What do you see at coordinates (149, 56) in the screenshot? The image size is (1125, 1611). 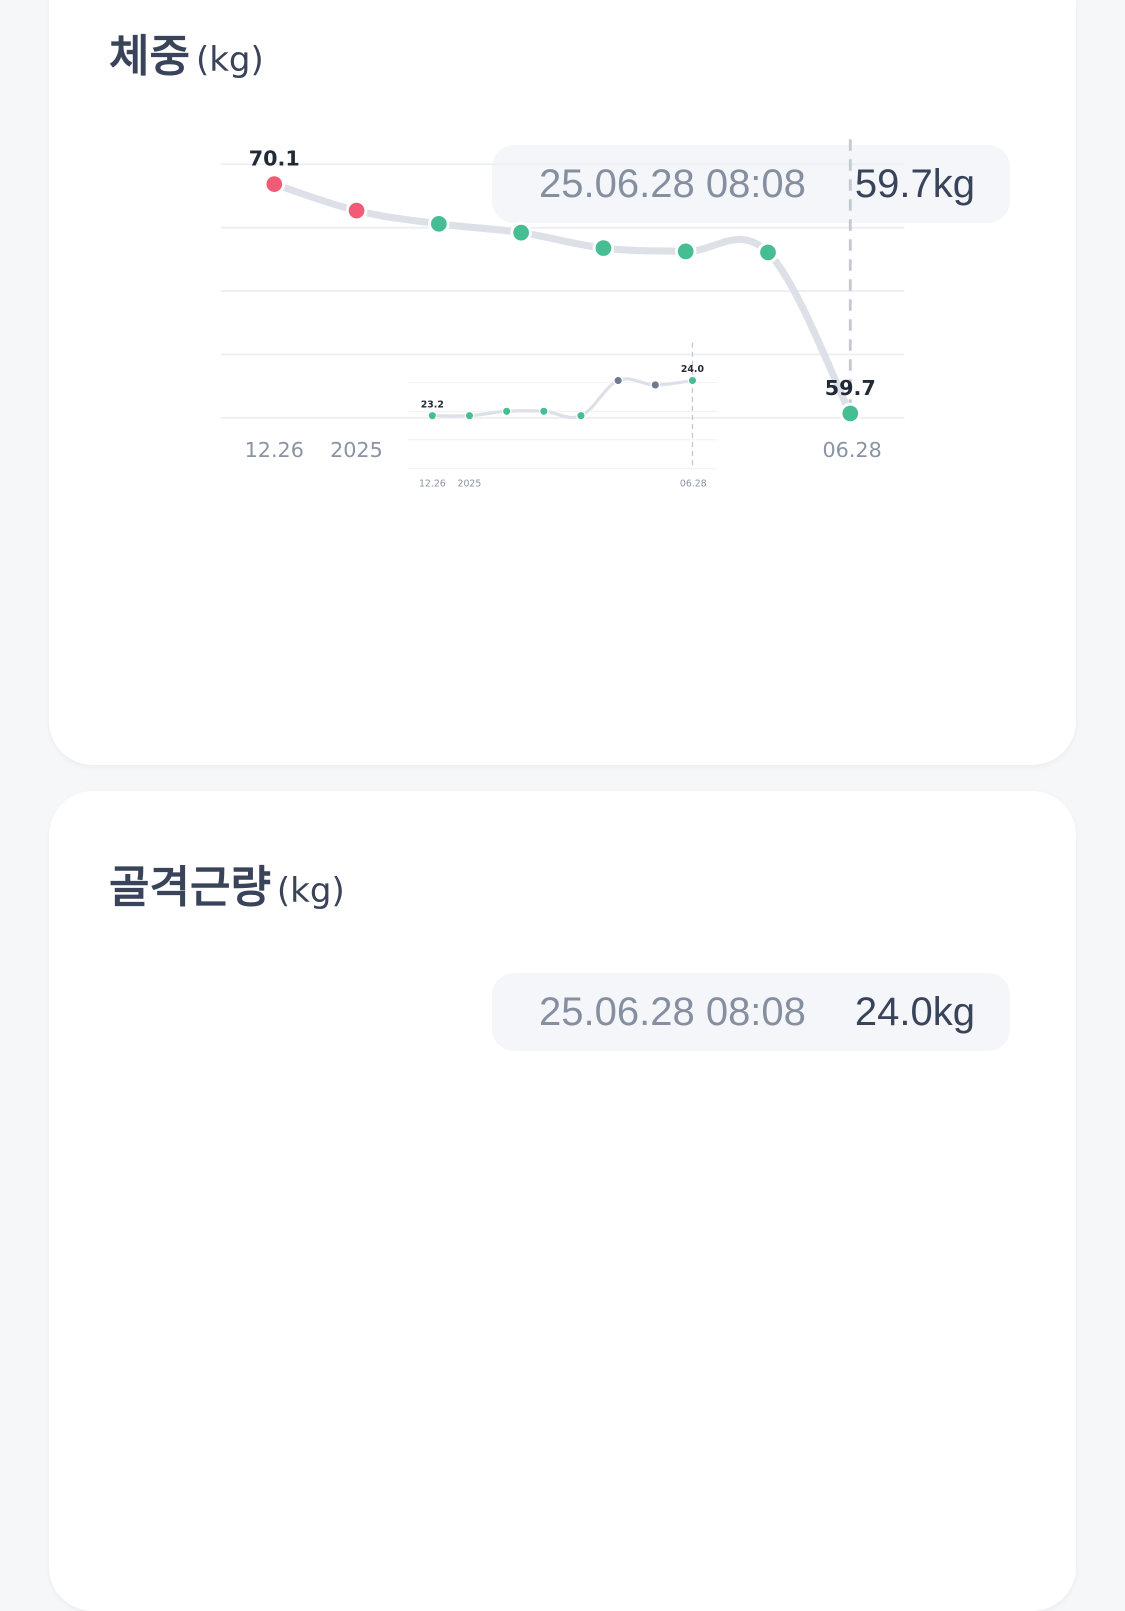 I see `chart-title: 체중` at bounding box center [149, 56].